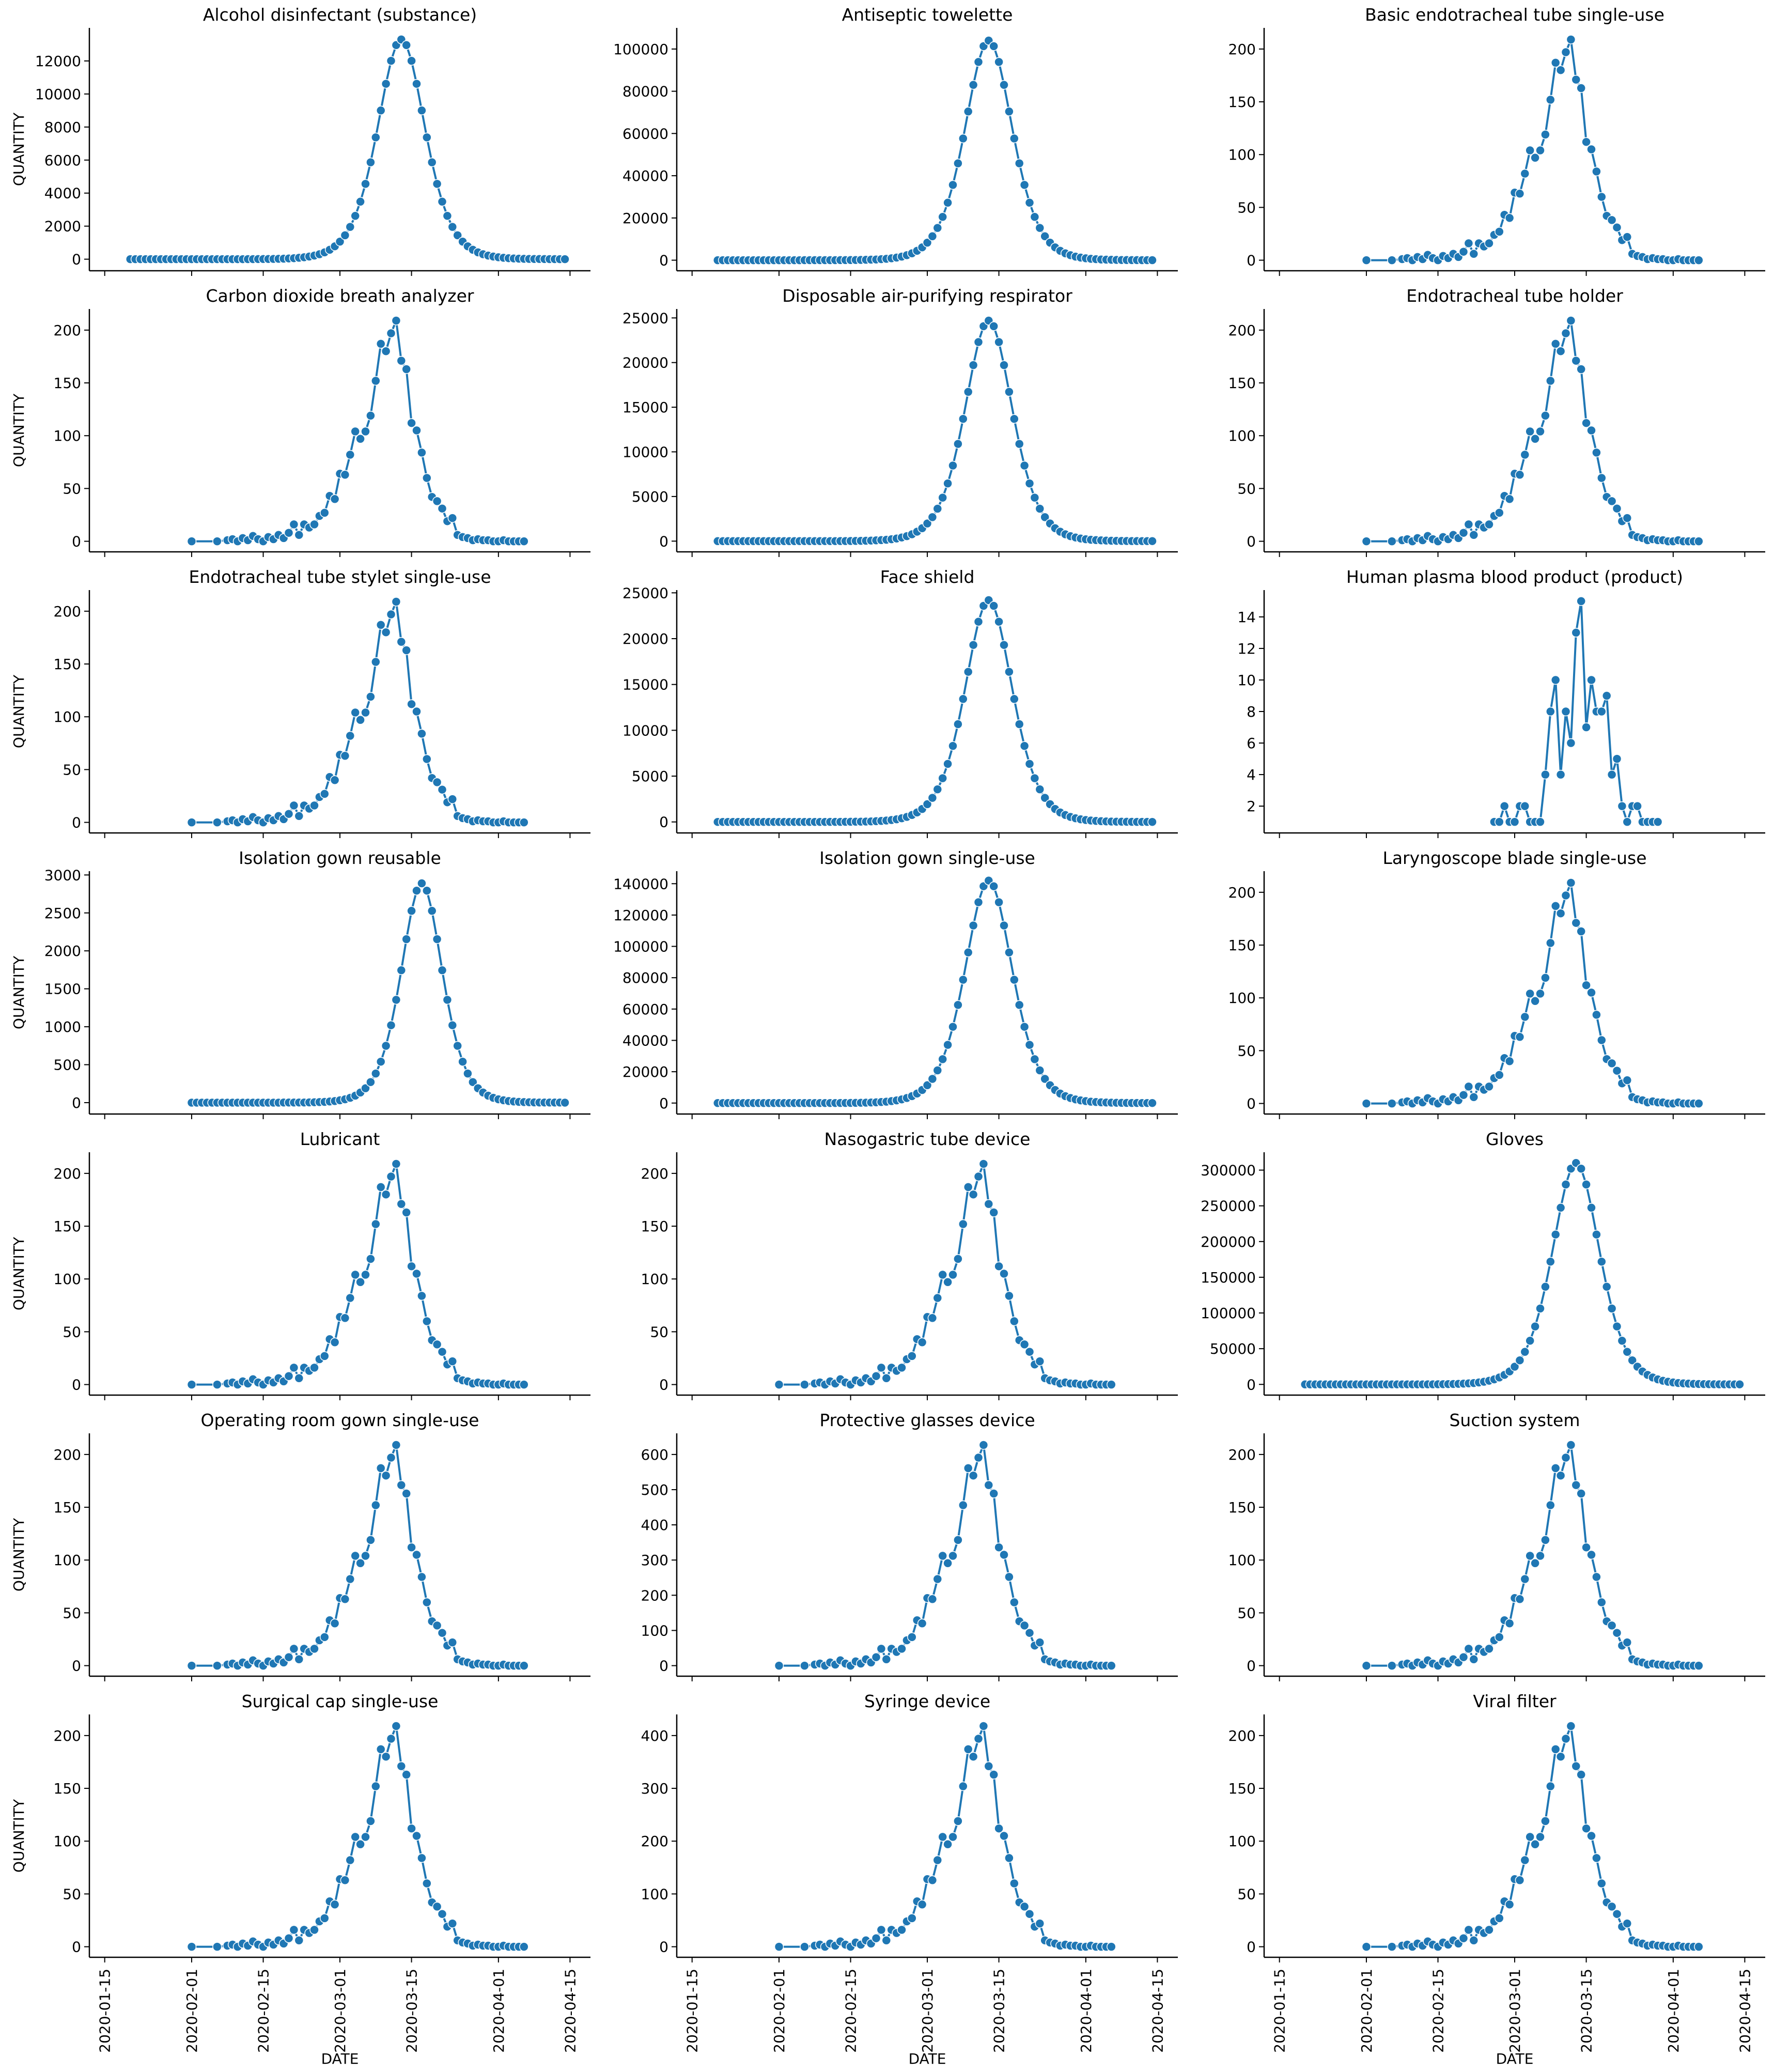  I want to click on y-tick-label: 150000, so click(1228, 1277).